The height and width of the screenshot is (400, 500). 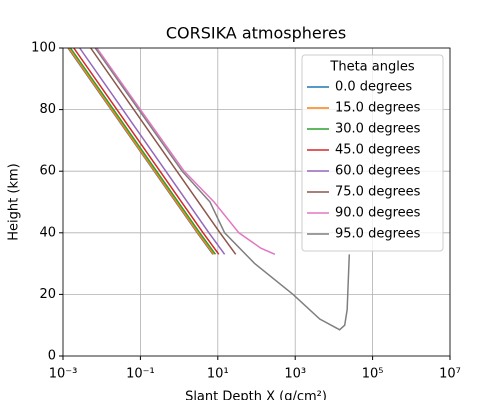 What do you see at coordinates (63, 374) in the screenshot?
I see `x-tick-label: 10⁻³` at bounding box center [63, 374].